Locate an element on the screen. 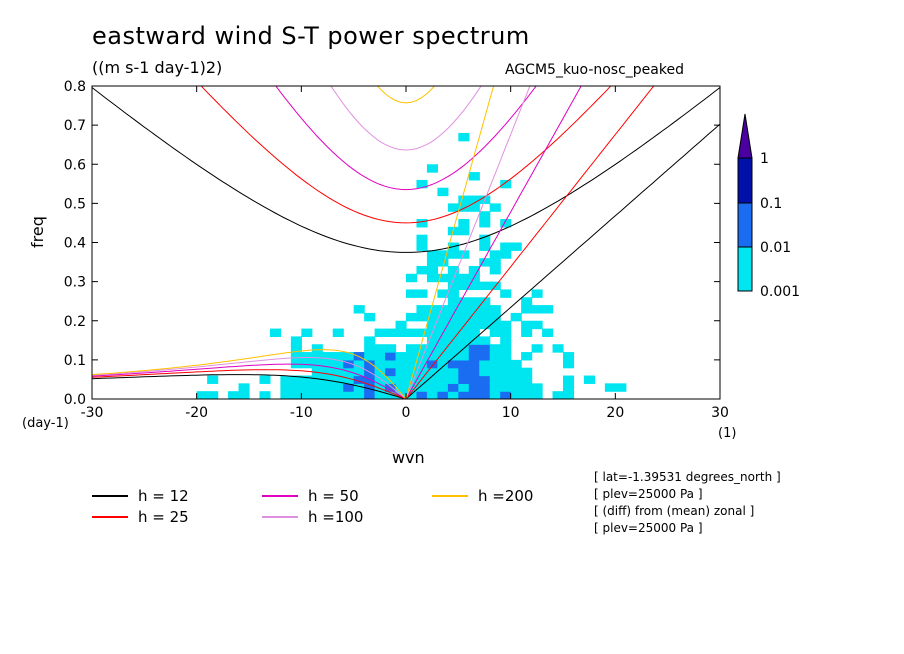 This screenshot has height=654, width=904. y-tick-label: 0.5 is located at coordinates (75, 204).